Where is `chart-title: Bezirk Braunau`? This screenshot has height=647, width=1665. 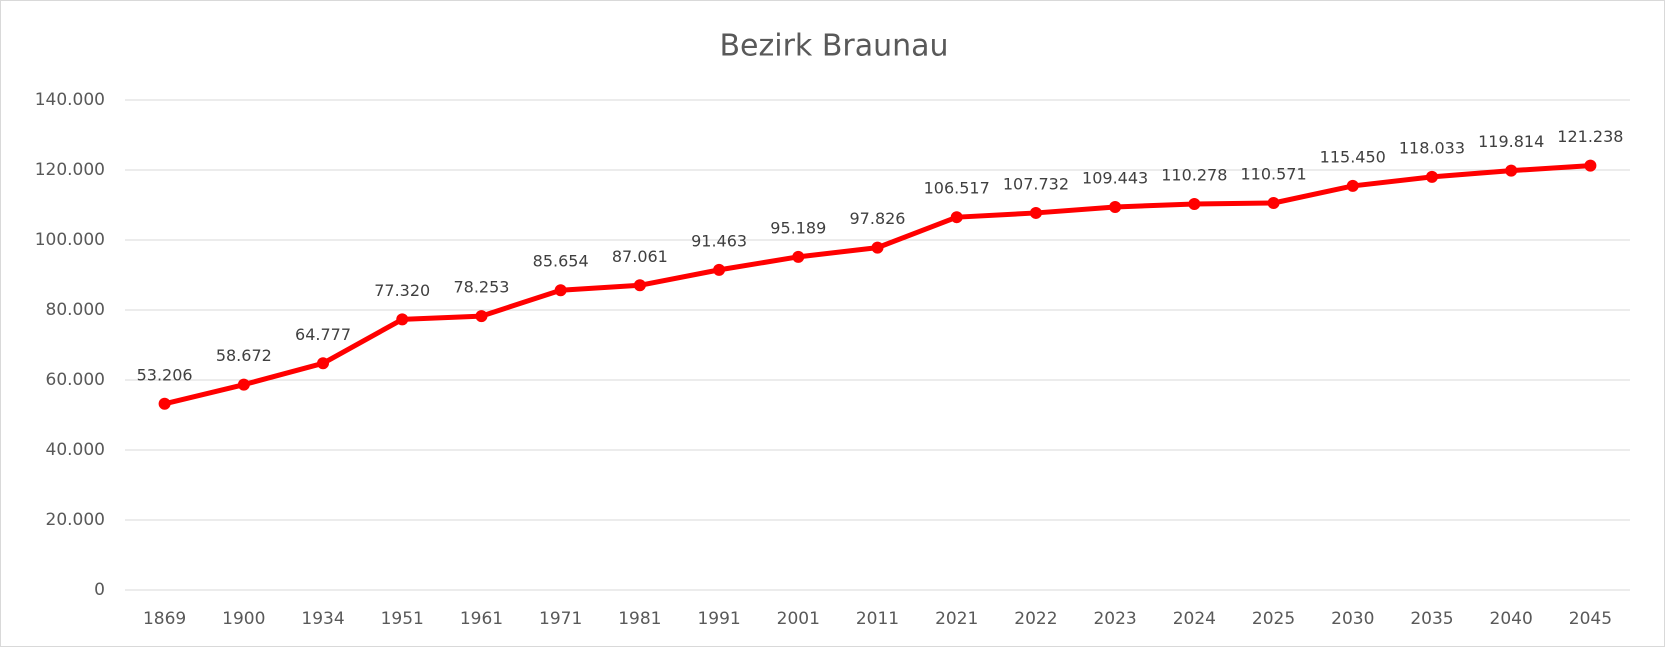 chart-title: Bezirk Braunau is located at coordinates (833, 46).